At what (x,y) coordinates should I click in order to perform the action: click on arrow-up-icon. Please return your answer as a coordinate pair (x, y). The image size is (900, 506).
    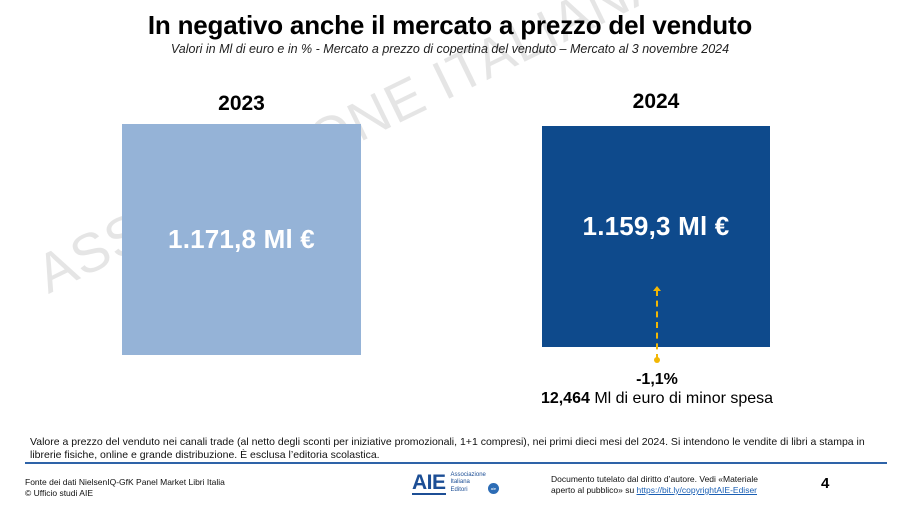
    Looking at the image, I should click on (657, 288).